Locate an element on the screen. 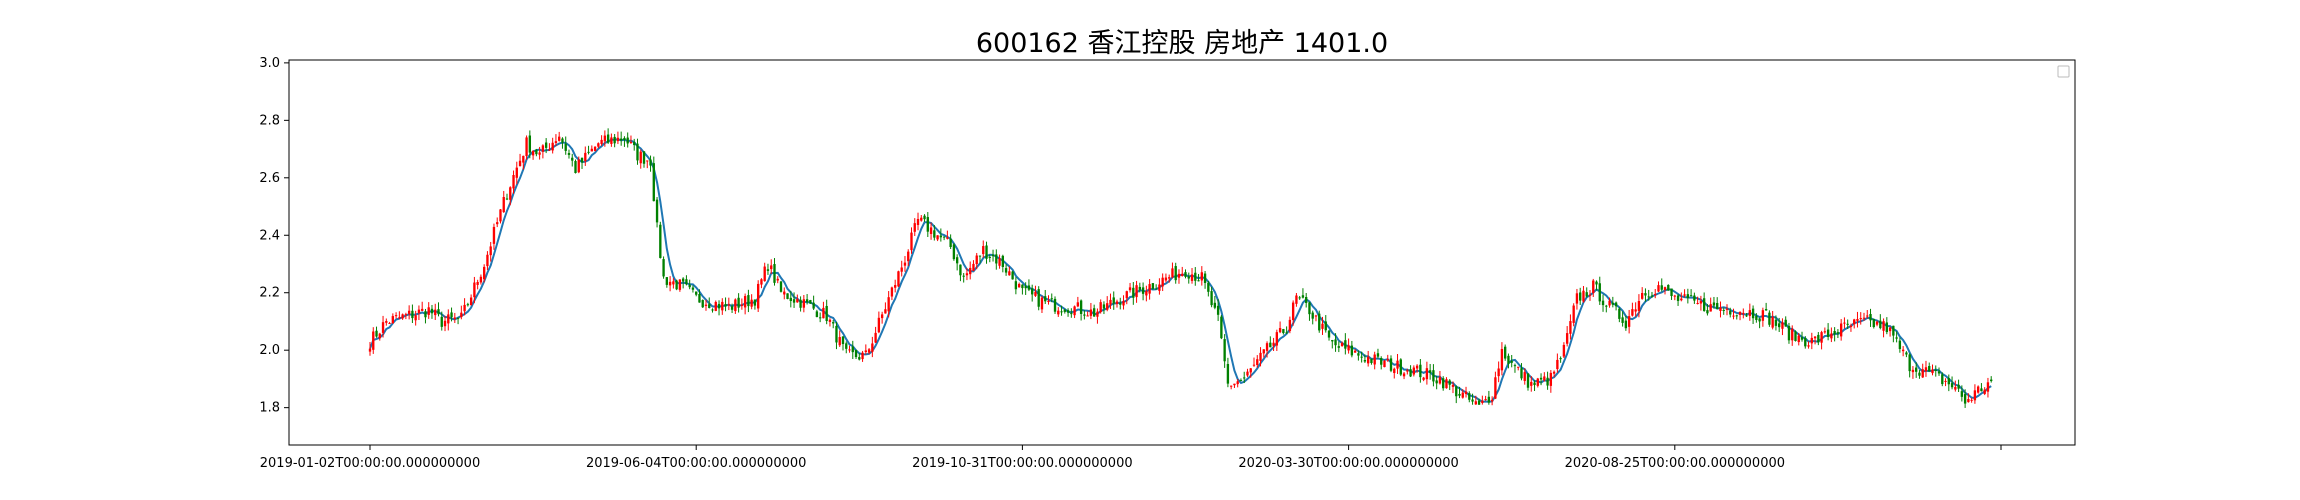 This screenshot has width=2300, height=500. legend-box is located at coordinates (2063, 71).